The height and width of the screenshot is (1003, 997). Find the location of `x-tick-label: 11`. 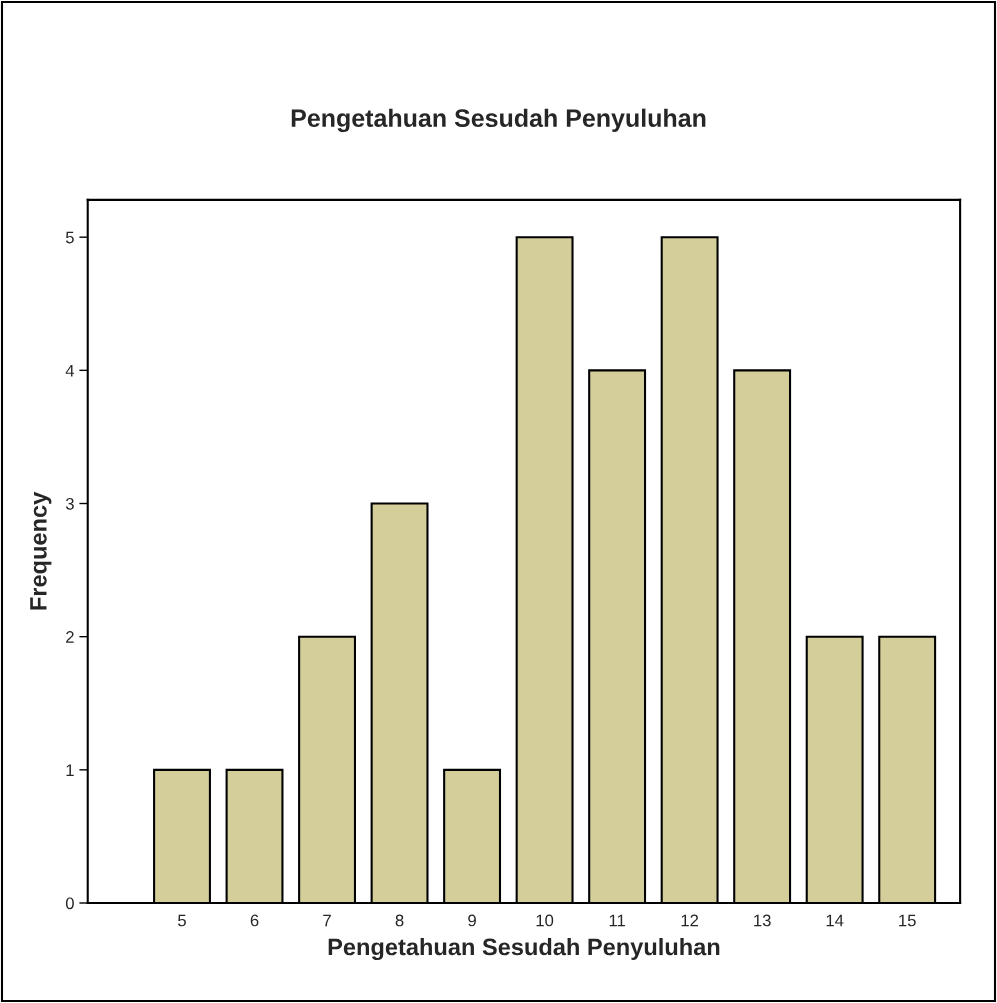

x-tick-label: 11 is located at coordinates (617, 920).